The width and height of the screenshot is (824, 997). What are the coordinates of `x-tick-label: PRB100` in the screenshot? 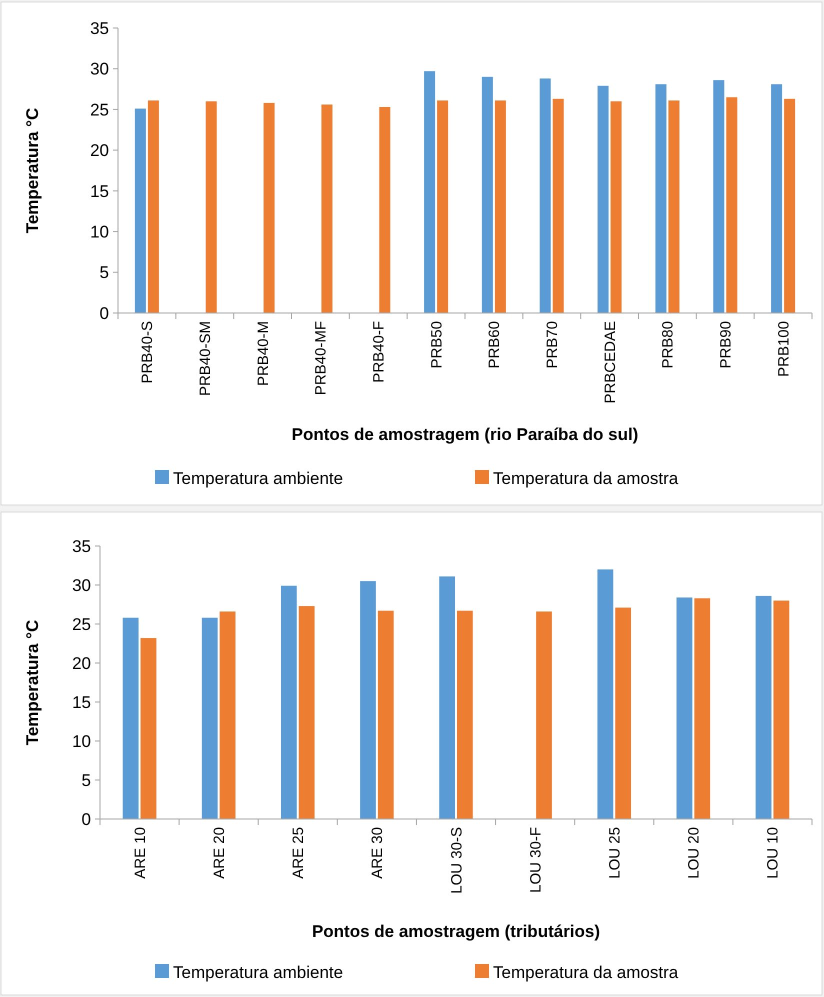 It's located at (783, 349).